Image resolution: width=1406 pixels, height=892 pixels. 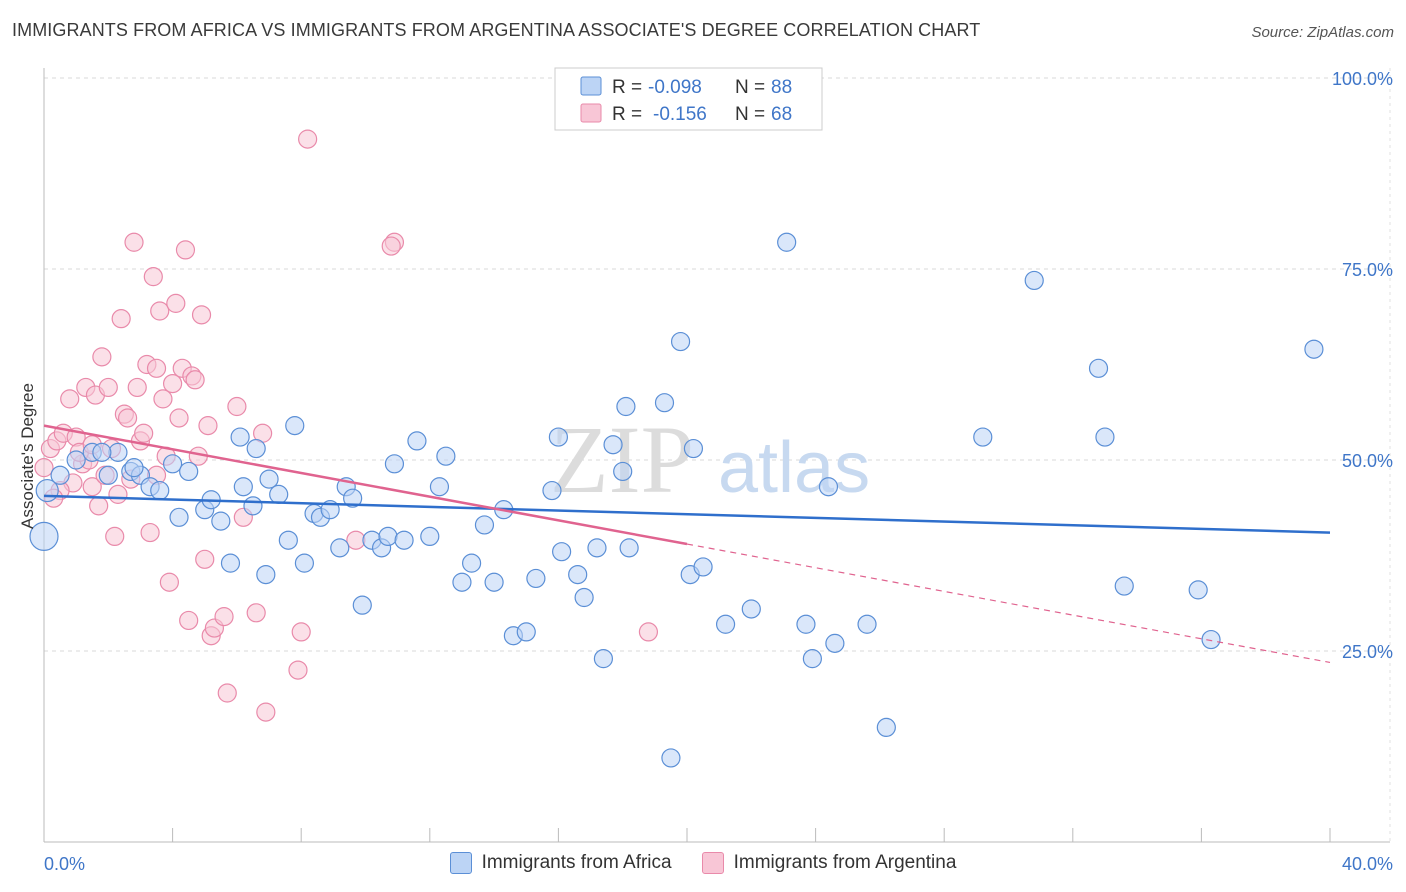 I want to click on x-tick-label-1: 40.0%, so click(x=1367, y=864).